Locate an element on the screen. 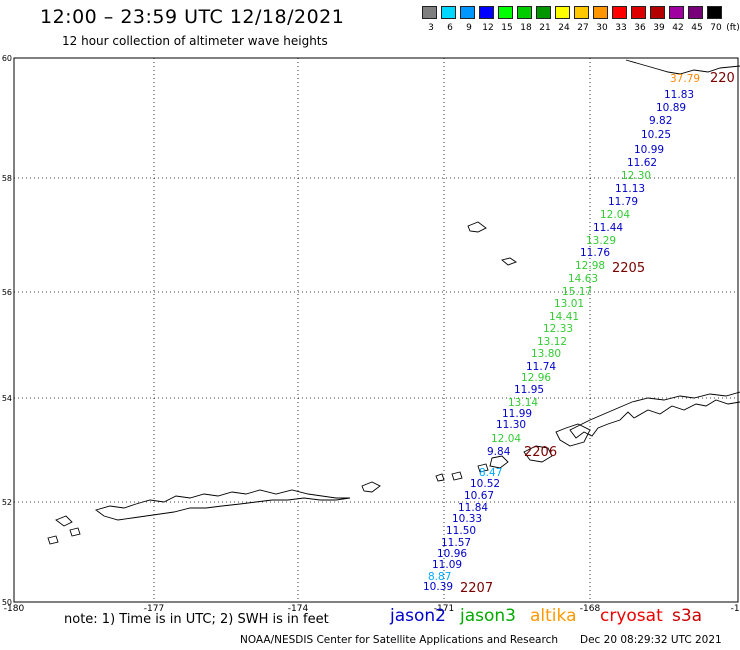  scale-unit-label: (ft) is located at coordinates (733, 28).